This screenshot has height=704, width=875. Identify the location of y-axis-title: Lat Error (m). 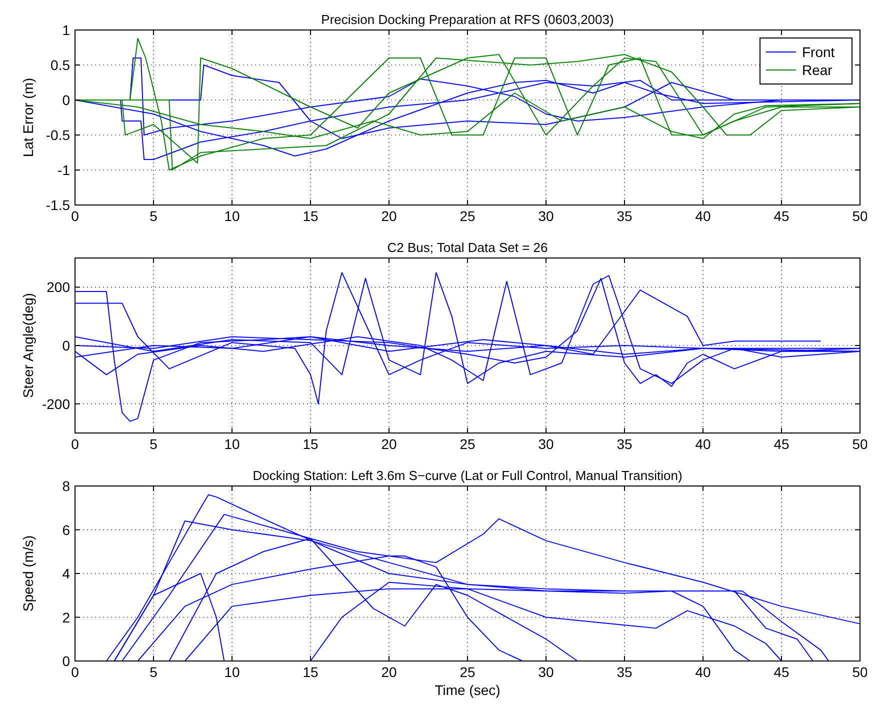
(28, 118).